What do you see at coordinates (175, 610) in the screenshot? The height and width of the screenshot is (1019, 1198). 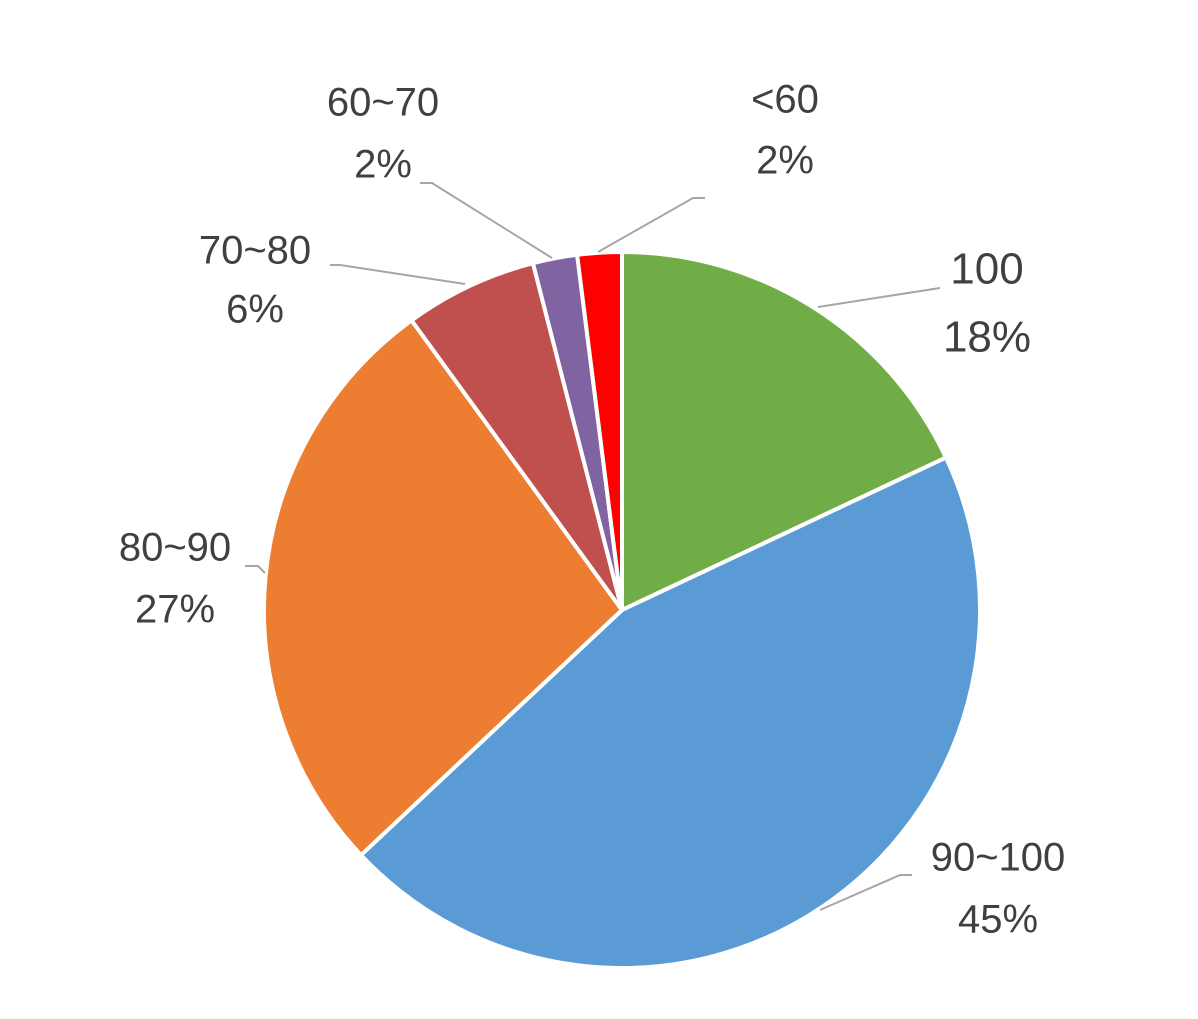 I see `value-label: 27%` at bounding box center [175, 610].